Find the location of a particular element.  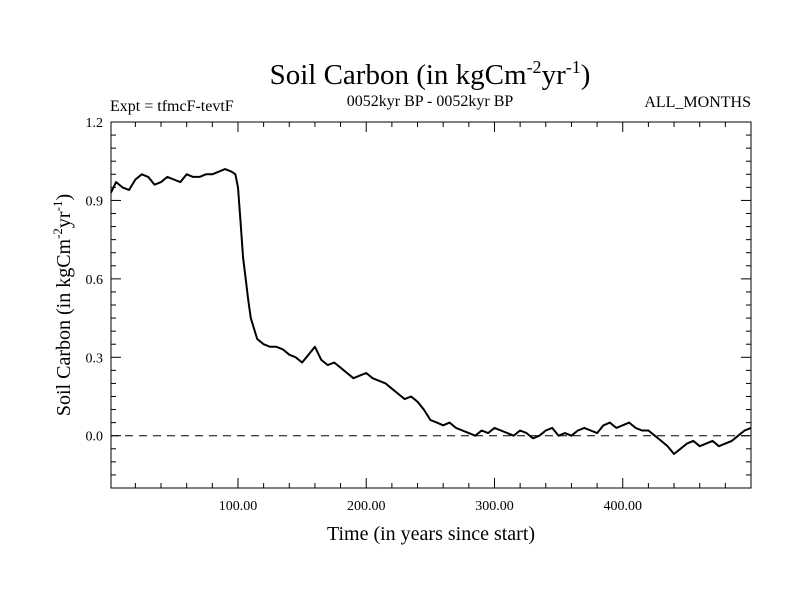

chart-title: Soil Carbon (in kgCm-2yr-1) is located at coordinates (430, 74).